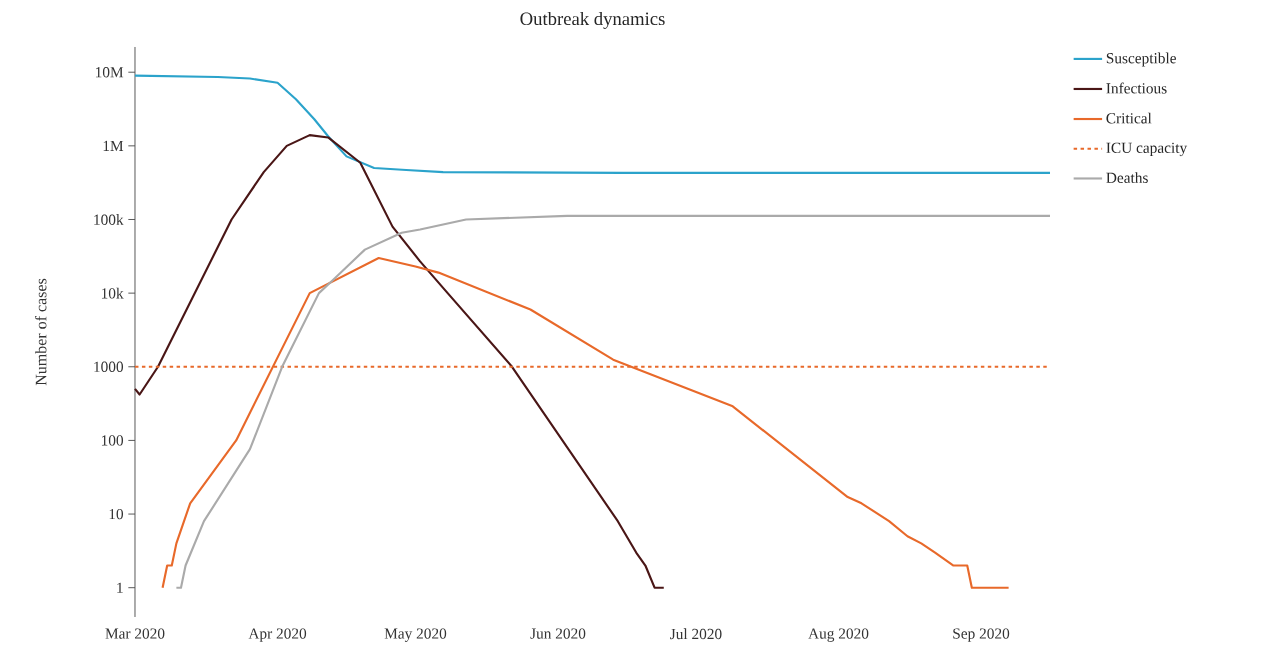 This screenshot has width=1279, height=647. I want to click on x-tick-label: Jun 2020, so click(558, 633).